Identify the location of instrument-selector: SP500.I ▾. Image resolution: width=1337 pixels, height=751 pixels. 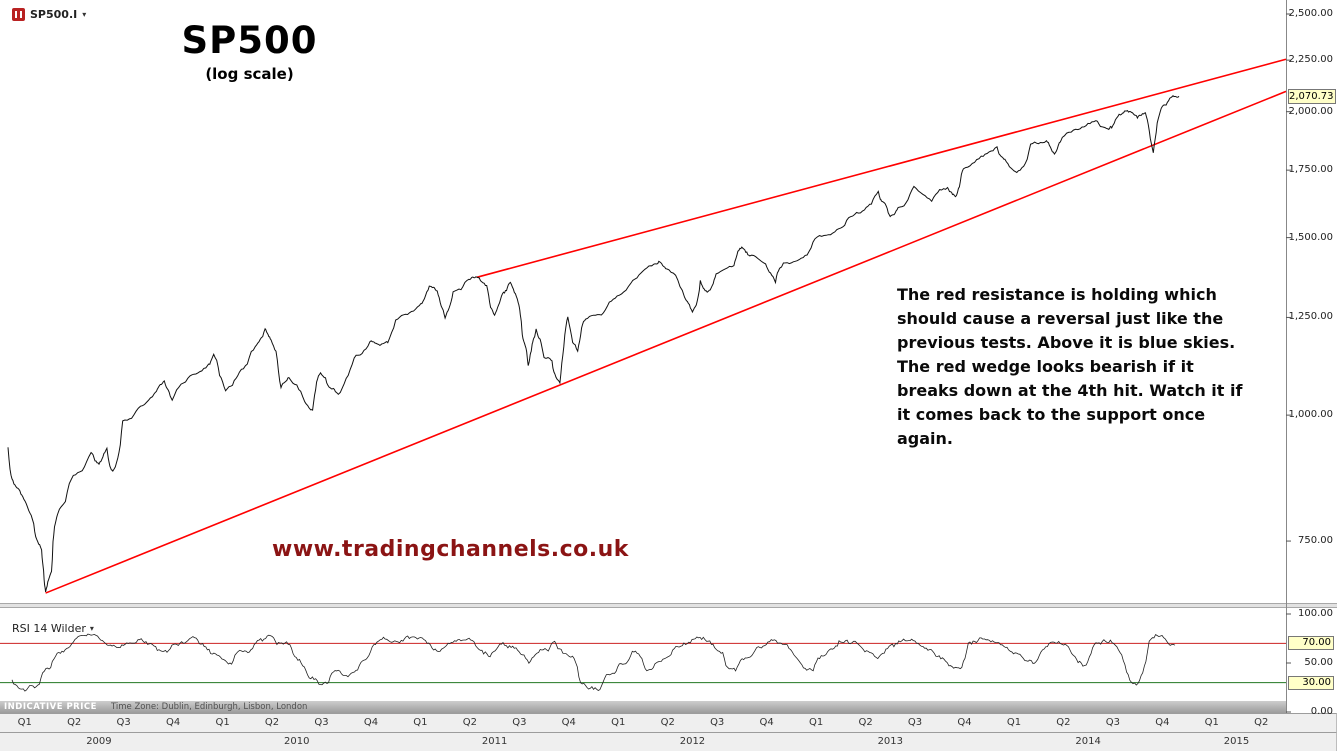
(49, 14).